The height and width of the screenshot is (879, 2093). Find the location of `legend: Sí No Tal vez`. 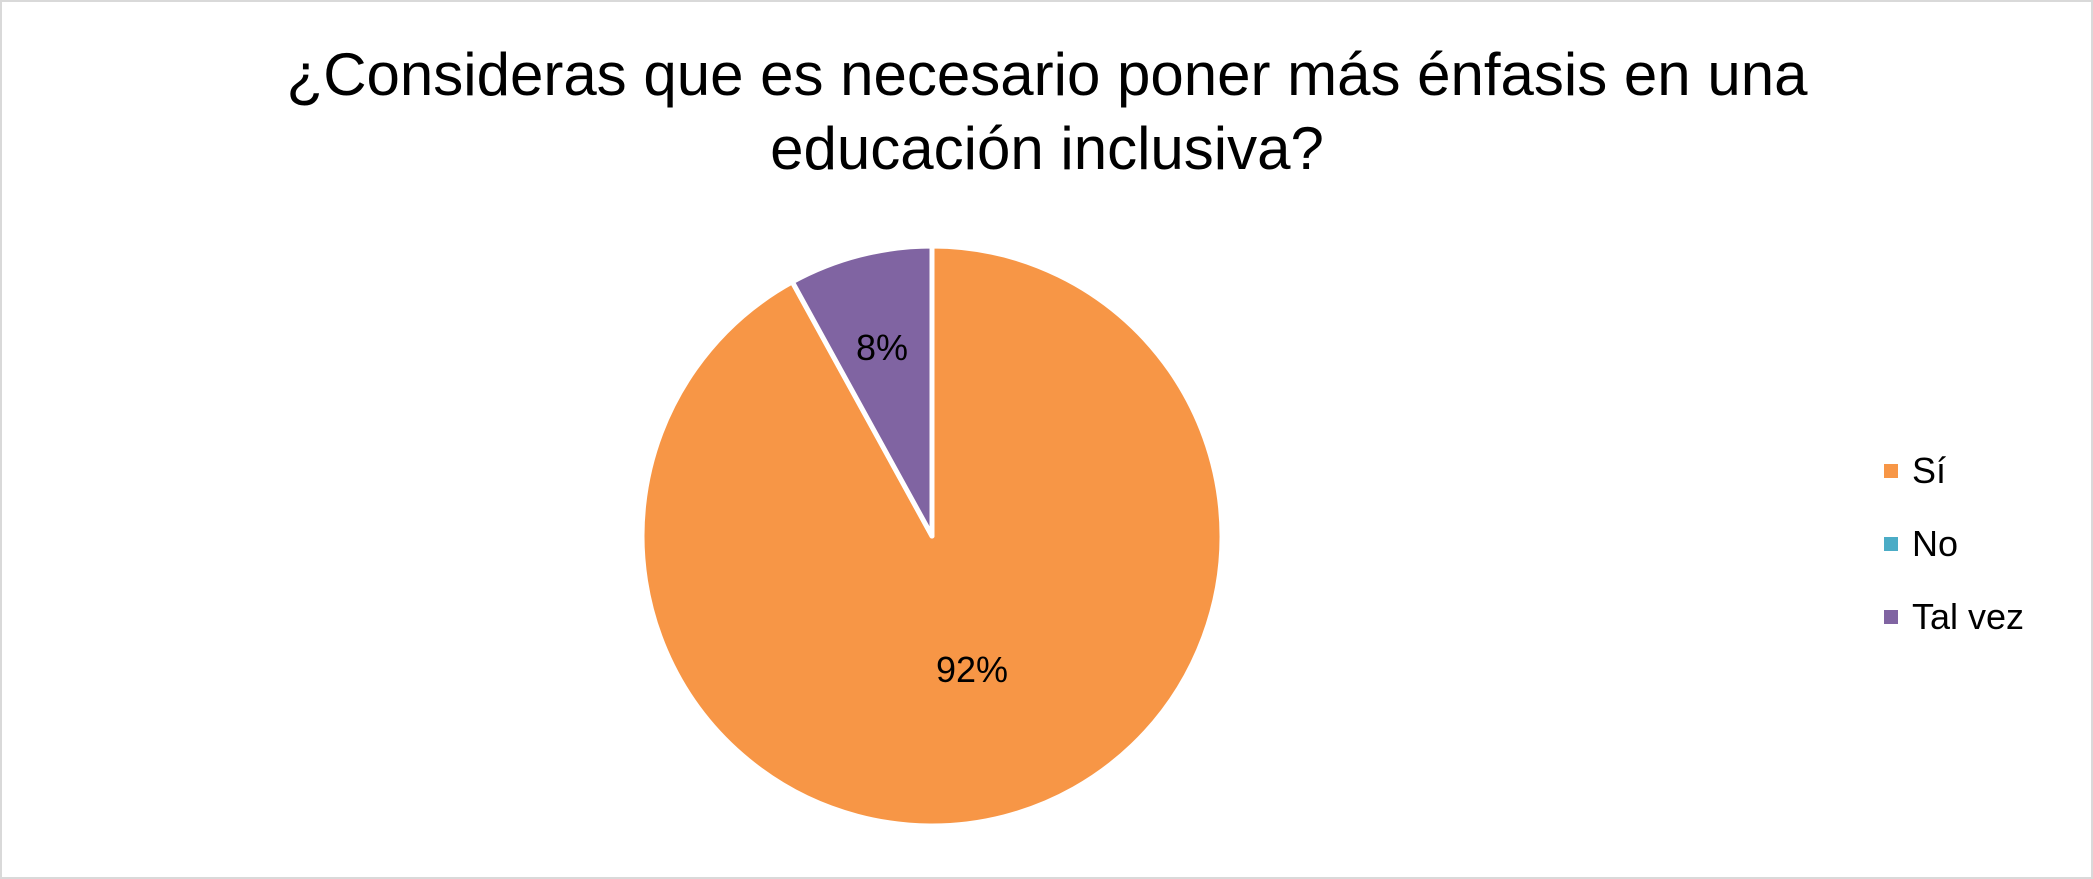

legend: Sí No Tal vez is located at coordinates (1954, 543).